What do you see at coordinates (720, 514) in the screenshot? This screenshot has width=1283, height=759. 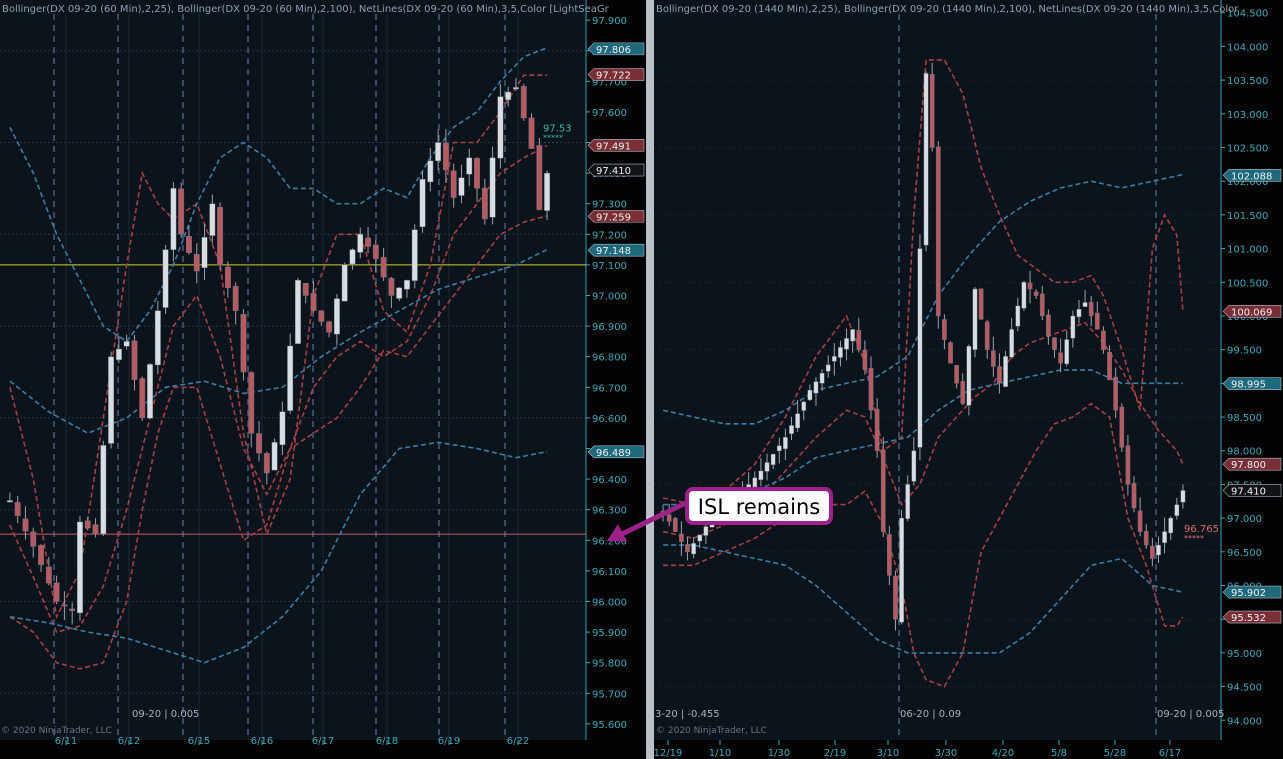 I see `isl-callout: ISL remains` at bounding box center [720, 514].